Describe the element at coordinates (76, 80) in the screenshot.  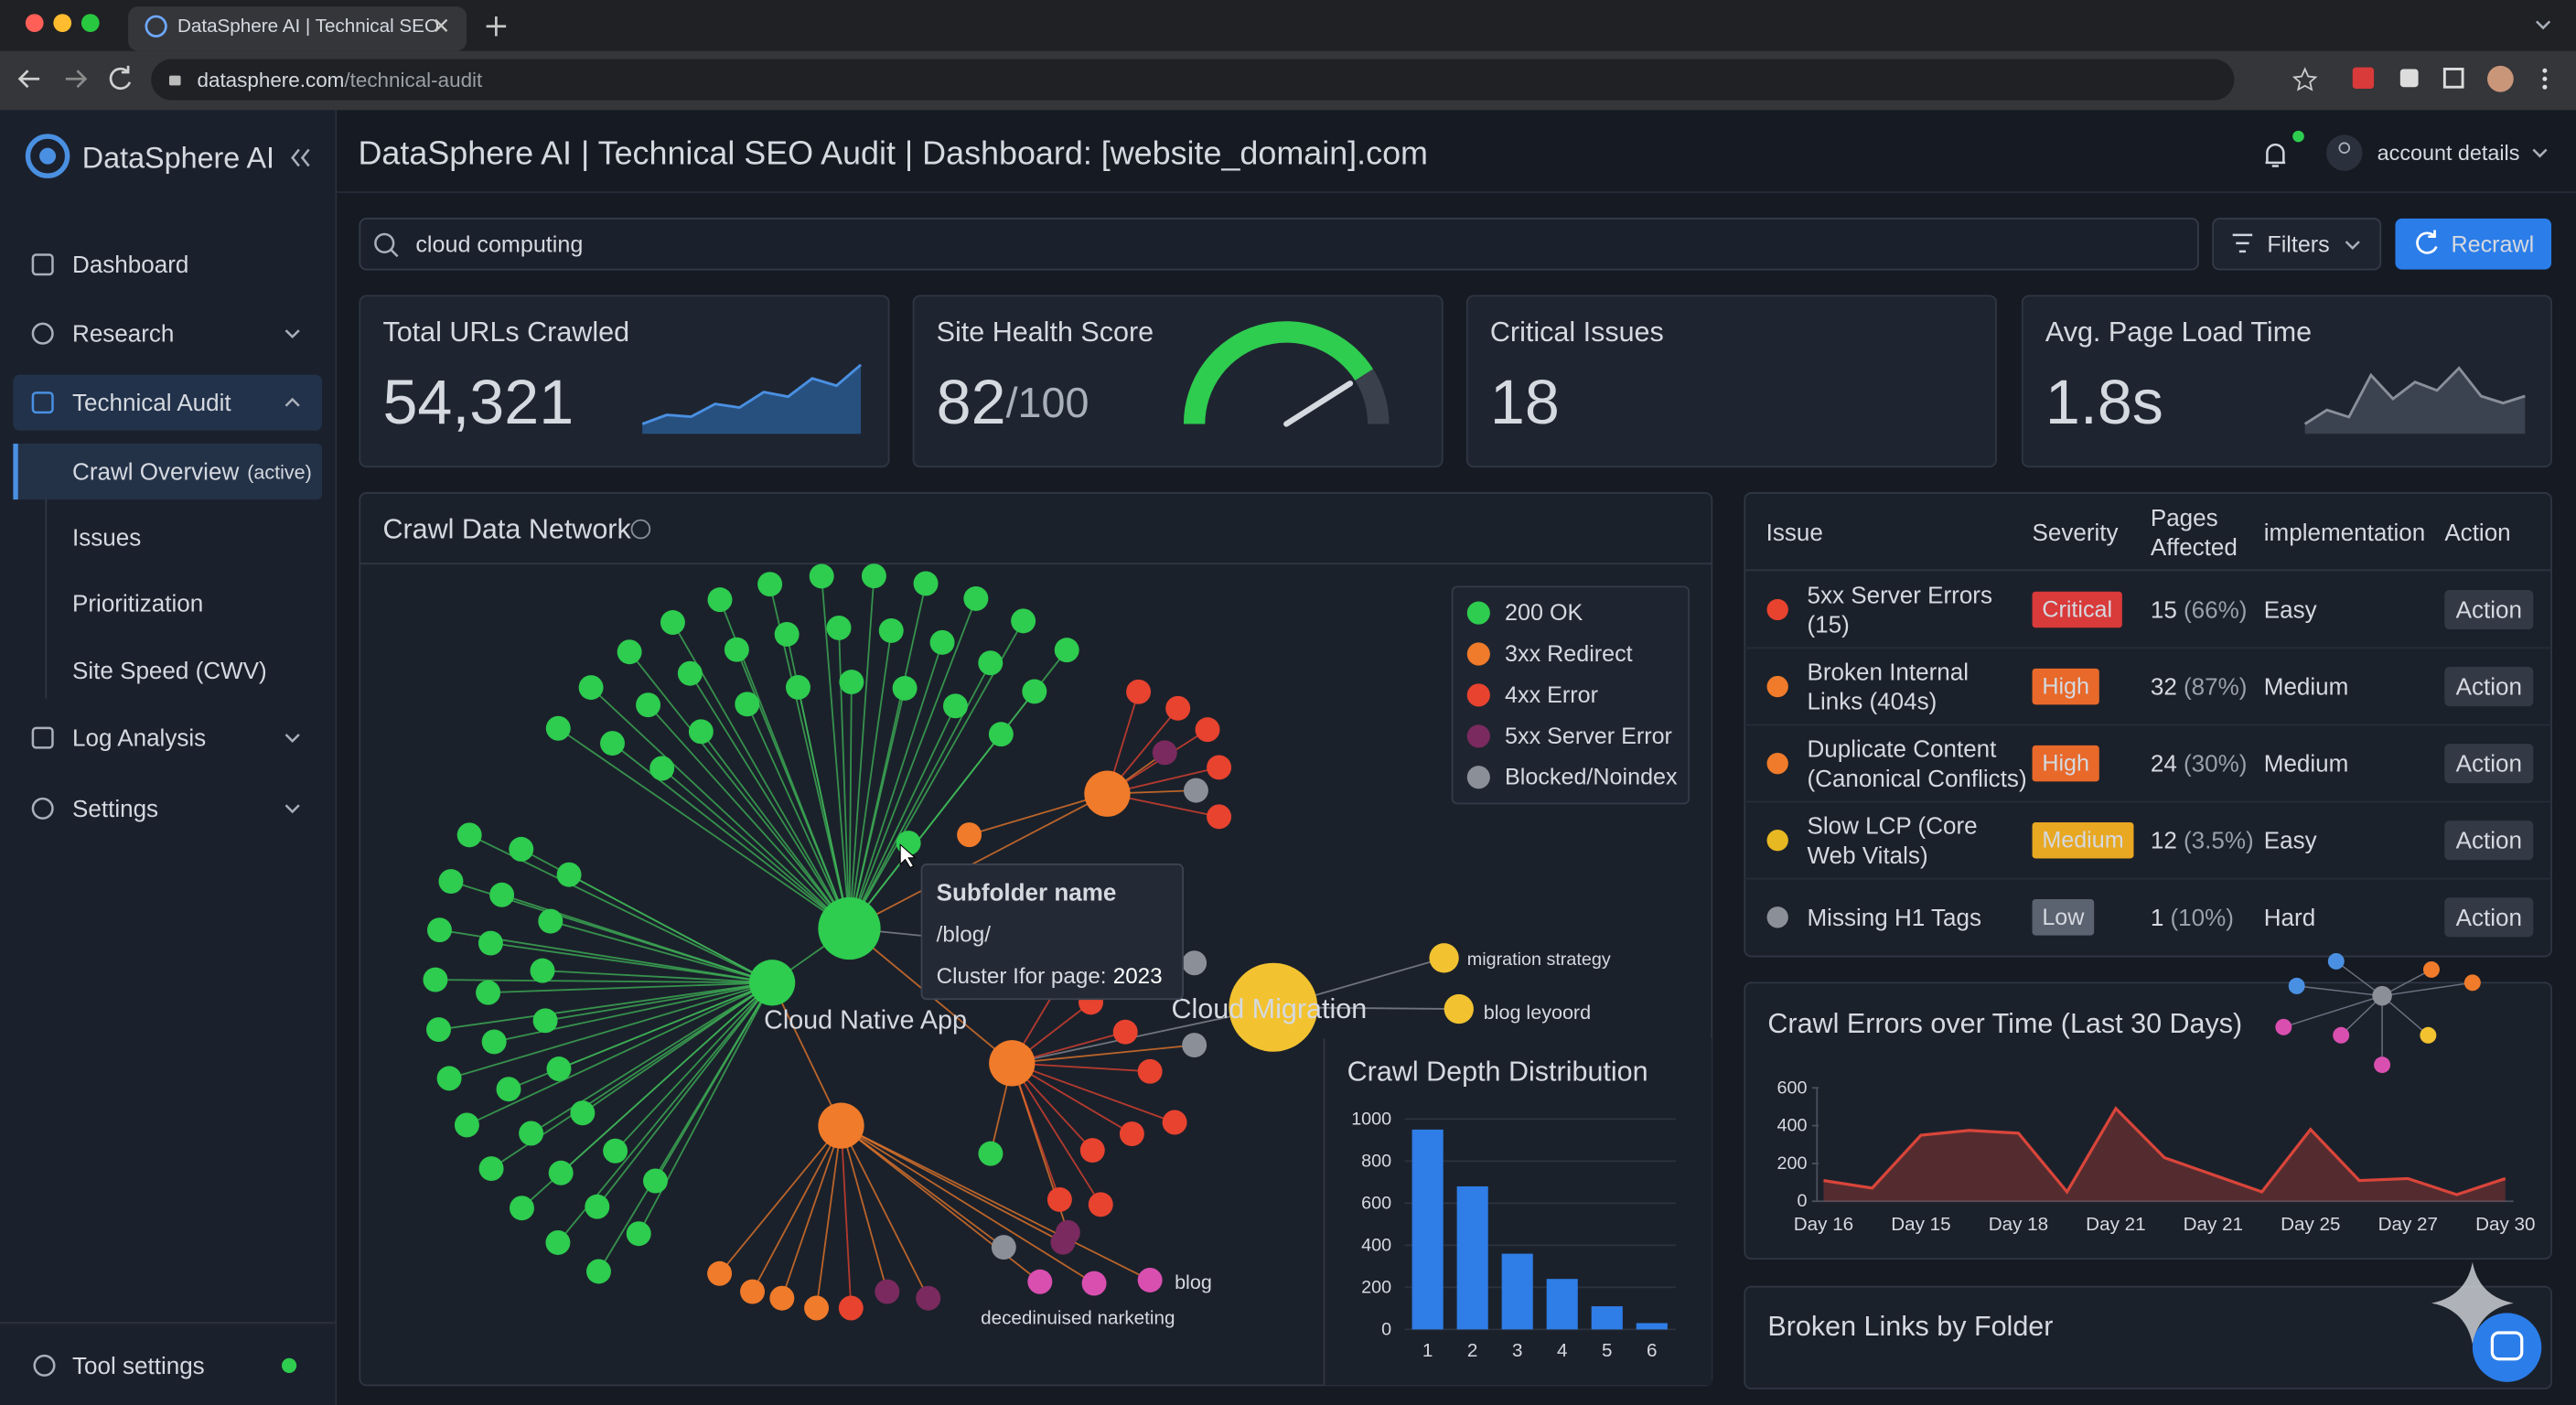
I see `forward-button` at that location.